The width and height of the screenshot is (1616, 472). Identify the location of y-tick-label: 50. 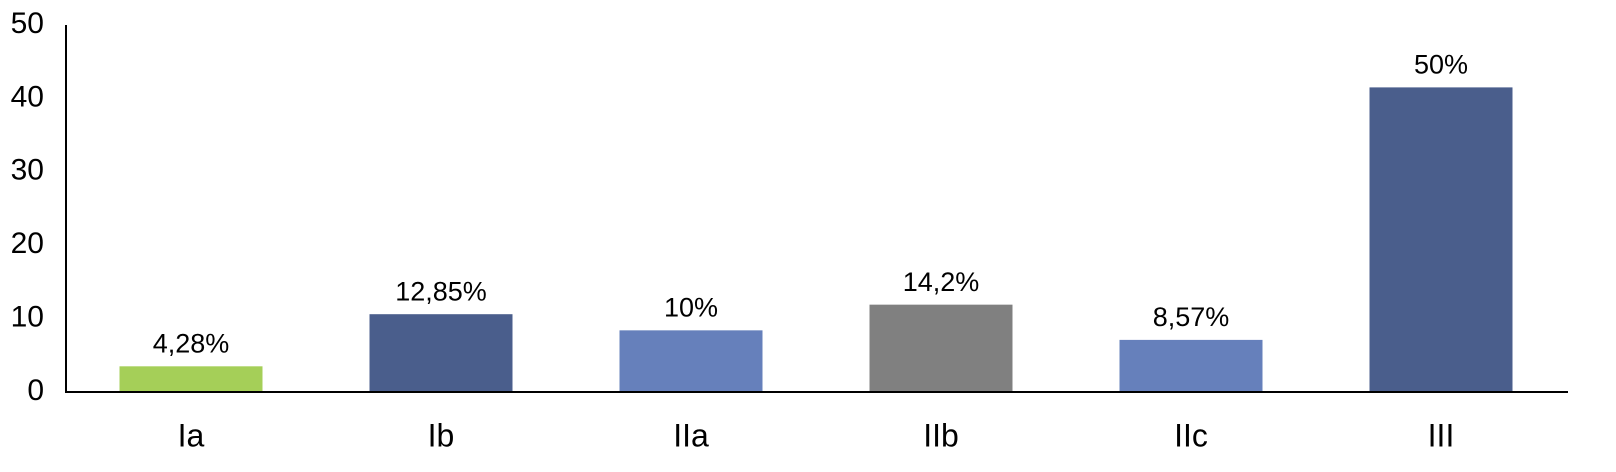
(27, 23).